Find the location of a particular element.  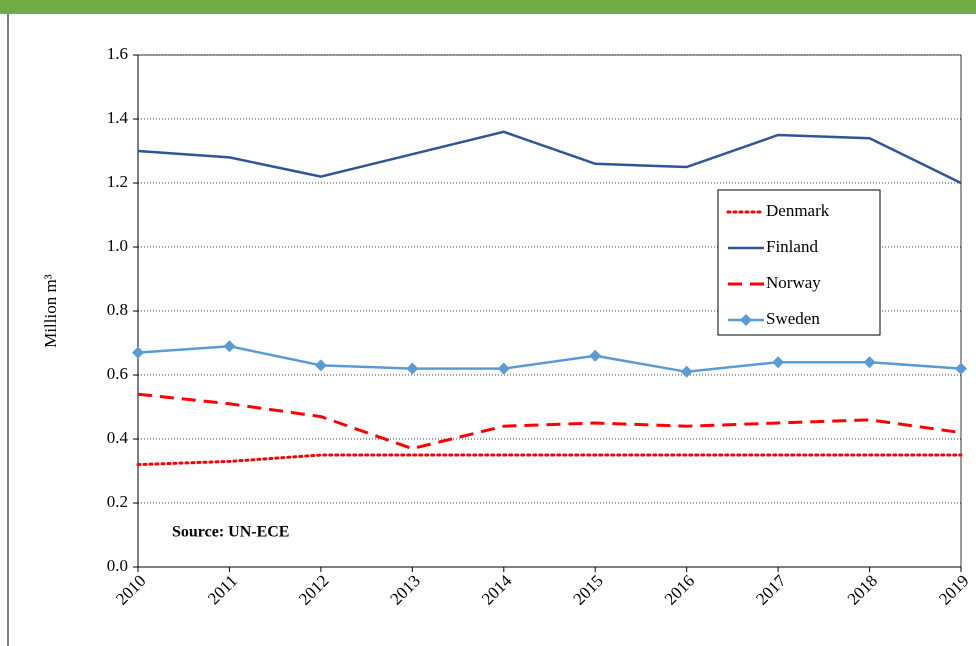

y-tick-label: 0.8 is located at coordinates (117, 309).